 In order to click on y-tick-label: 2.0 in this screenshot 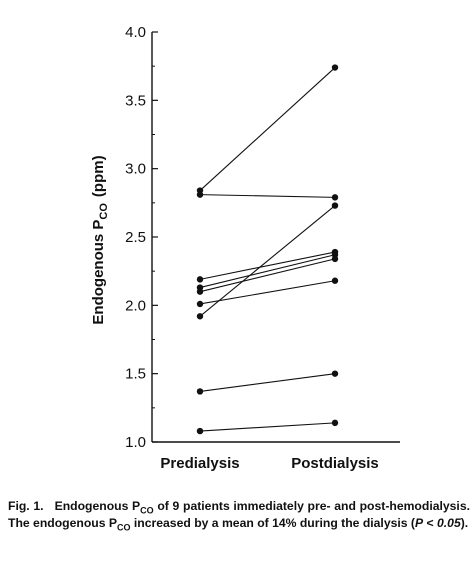, I will do `click(135, 305)`.